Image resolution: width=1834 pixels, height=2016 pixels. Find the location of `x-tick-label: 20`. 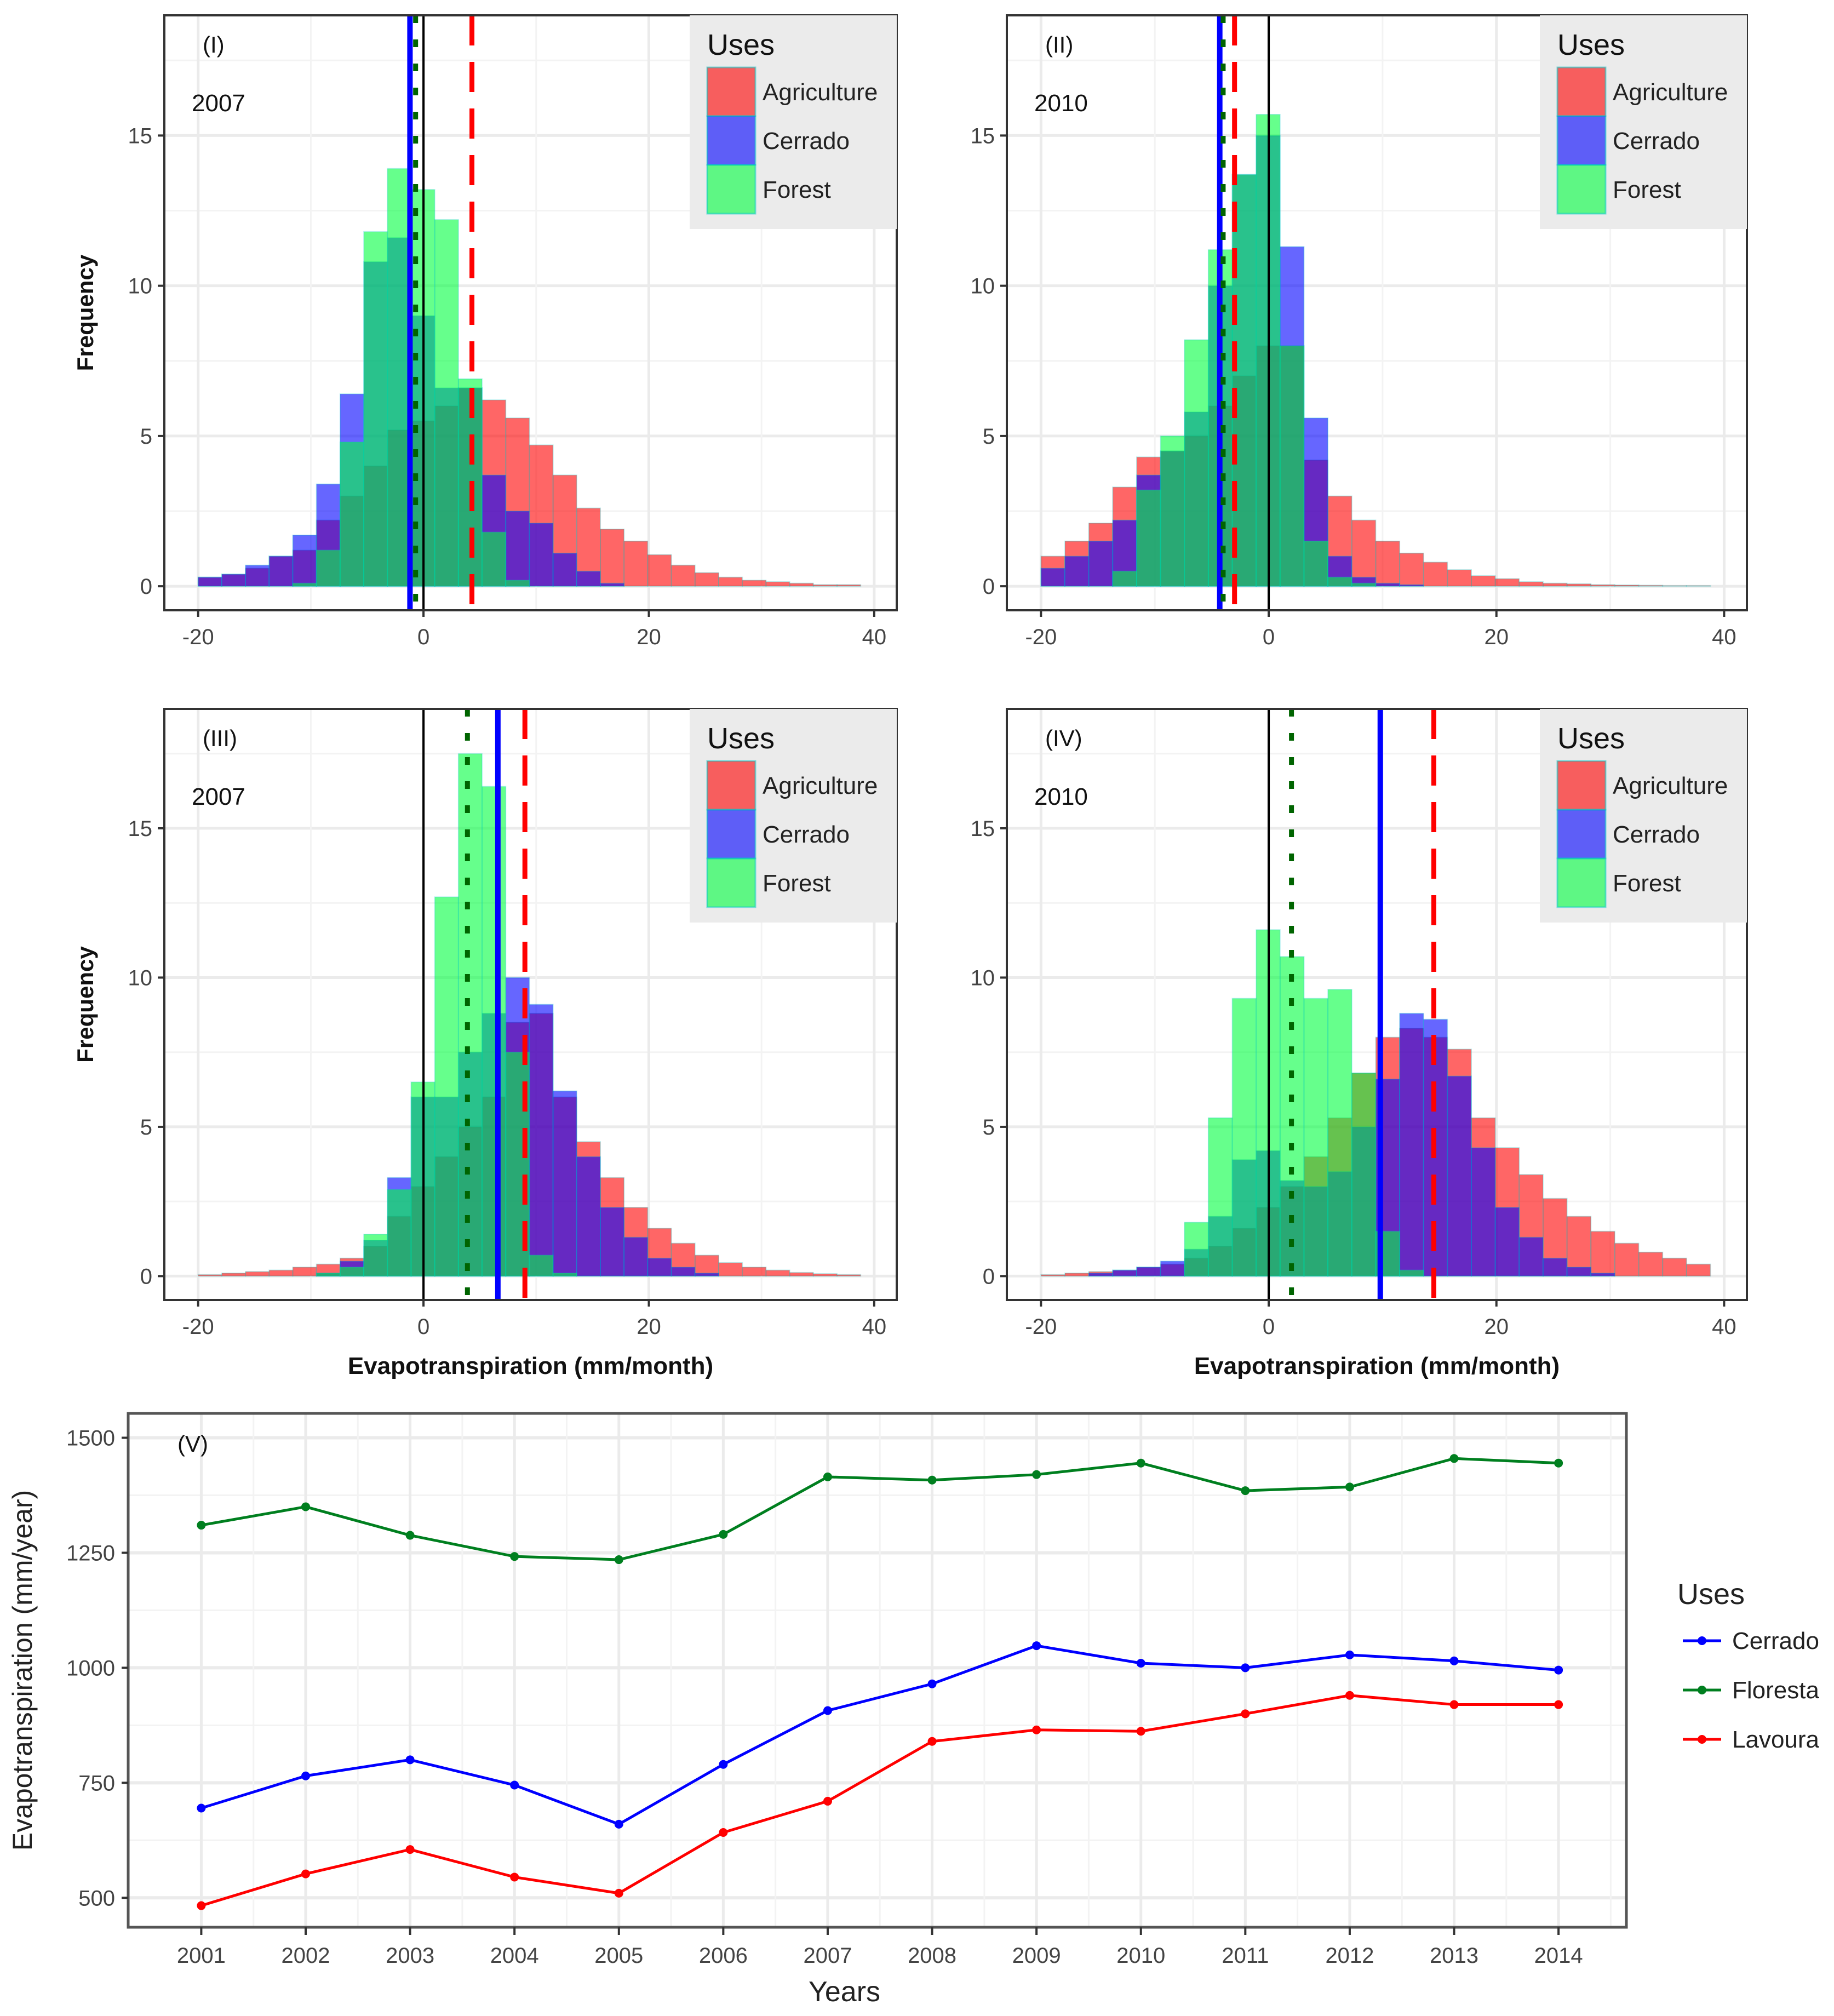

x-tick-label: 20 is located at coordinates (1497, 1327).